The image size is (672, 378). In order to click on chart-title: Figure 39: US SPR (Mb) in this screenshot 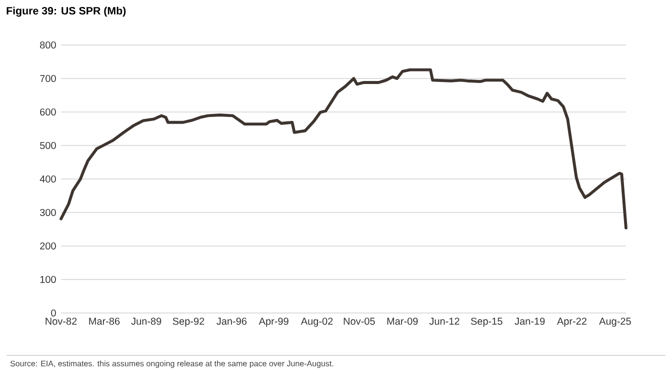, I will do `click(66, 11)`.